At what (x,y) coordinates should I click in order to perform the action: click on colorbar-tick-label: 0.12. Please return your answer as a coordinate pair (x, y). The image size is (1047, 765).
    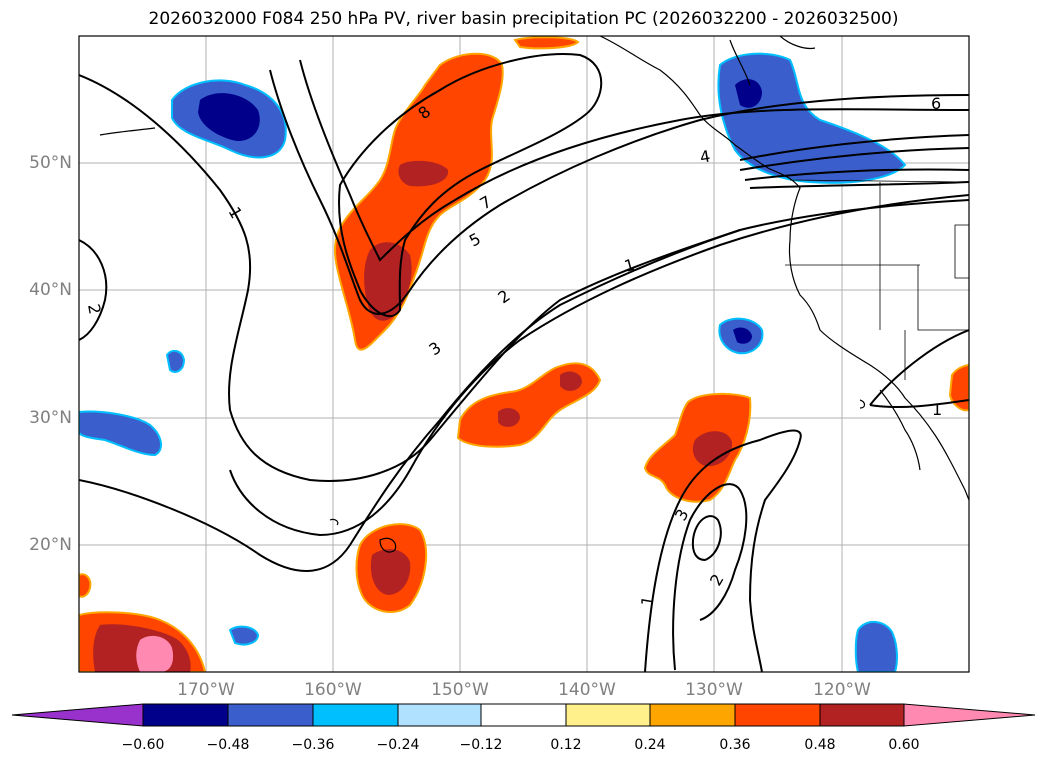
    Looking at the image, I should click on (566, 745).